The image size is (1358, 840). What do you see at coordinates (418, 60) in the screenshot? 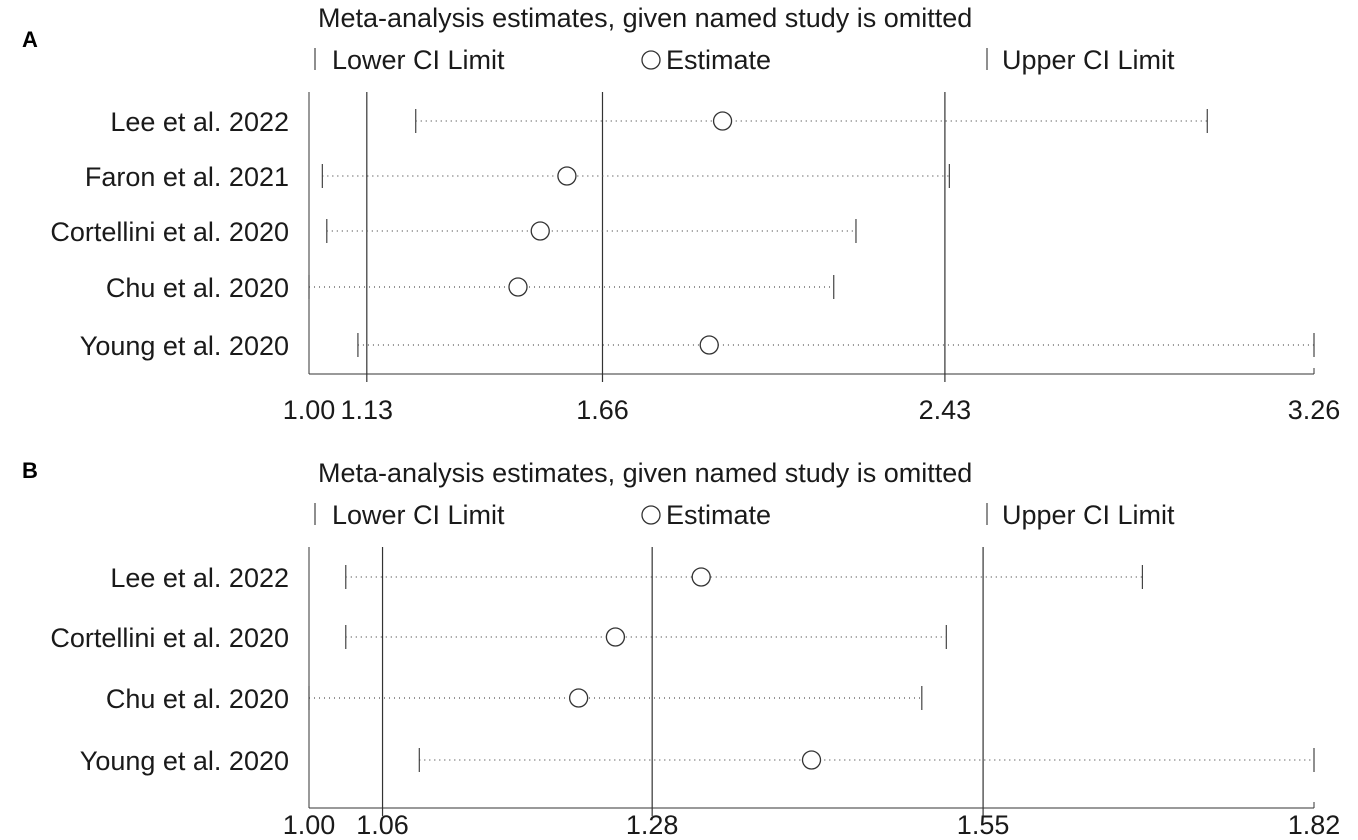
I see `panel-a-legend-lower-label: Lower CI Limit` at bounding box center [418, 60].